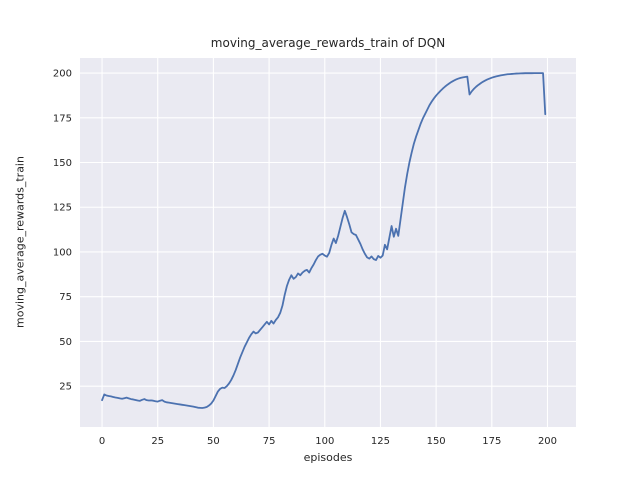 The image size is (640, 480). Describe the element at coordinates (65, 297) in the screenshot. I see `y-tick-label: 75` at that location.